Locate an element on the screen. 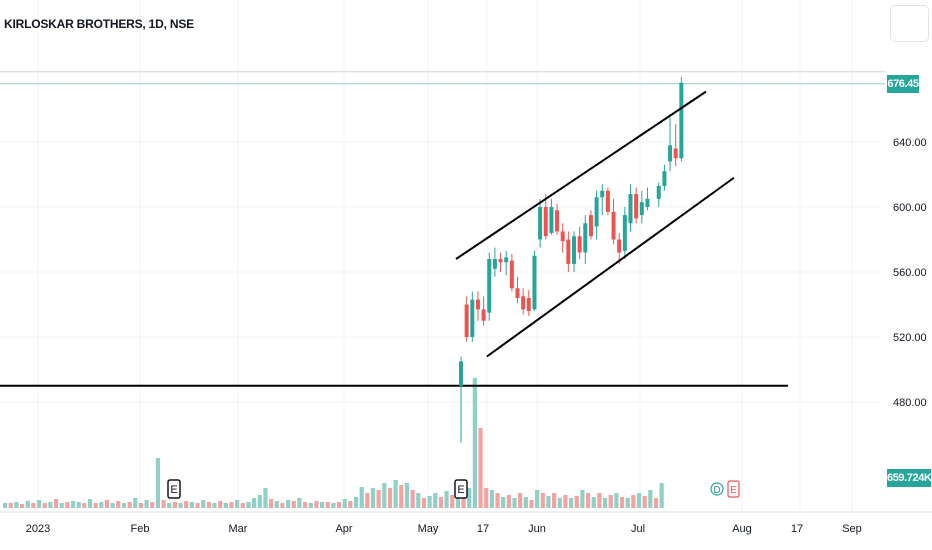 This screenshot has width=932, height=550. earnings-upcoming-label: E is located at coordinates (733, 490).